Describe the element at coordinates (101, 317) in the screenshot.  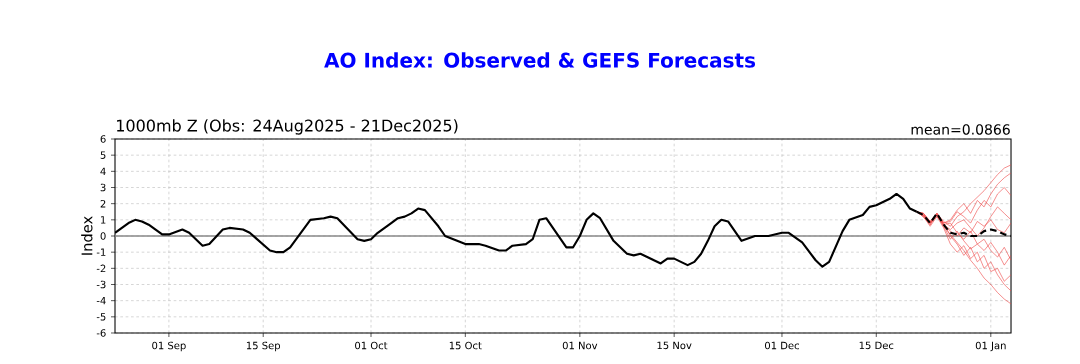
I see `y-tick-label: -5` at that location.